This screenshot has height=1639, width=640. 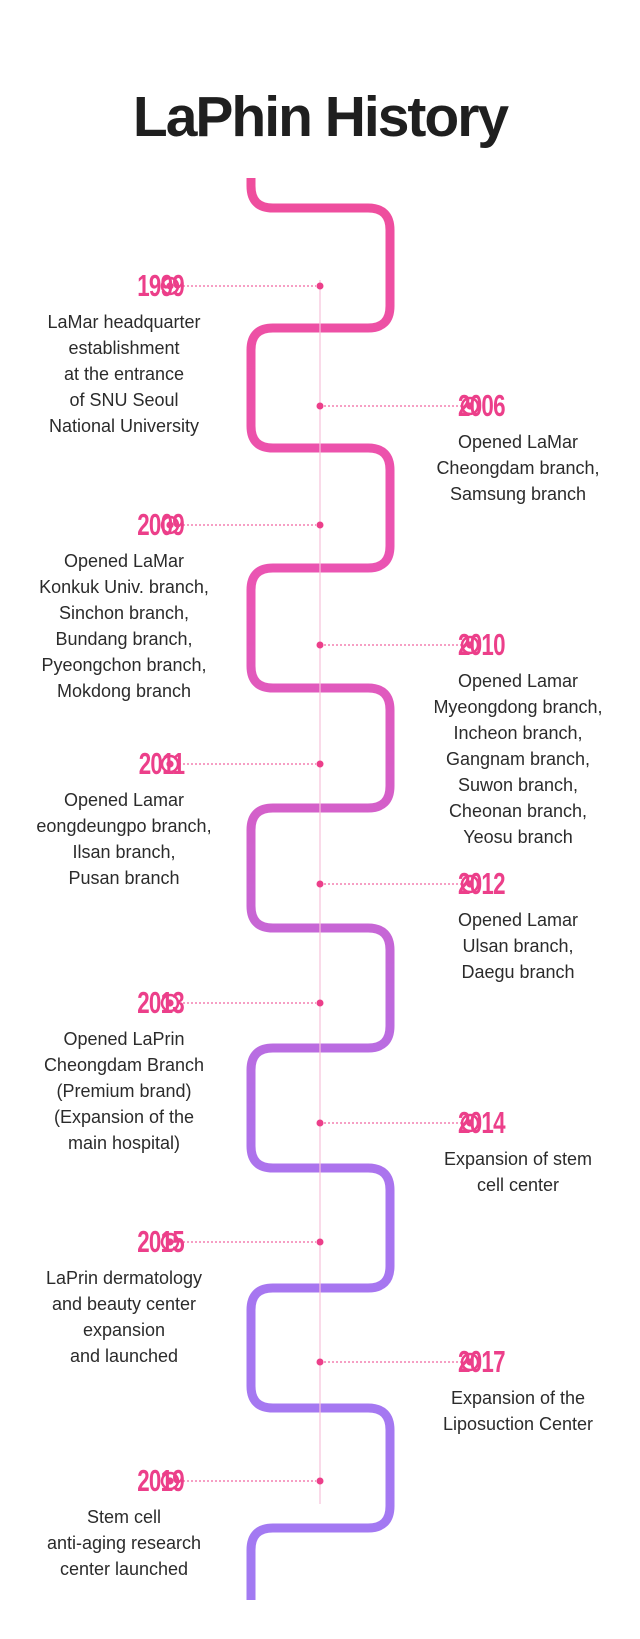 What do you see at coordinates (124, 639) in the screenshot?
I see `description-line: Bundang branch,` at bounding box center [124, 639].